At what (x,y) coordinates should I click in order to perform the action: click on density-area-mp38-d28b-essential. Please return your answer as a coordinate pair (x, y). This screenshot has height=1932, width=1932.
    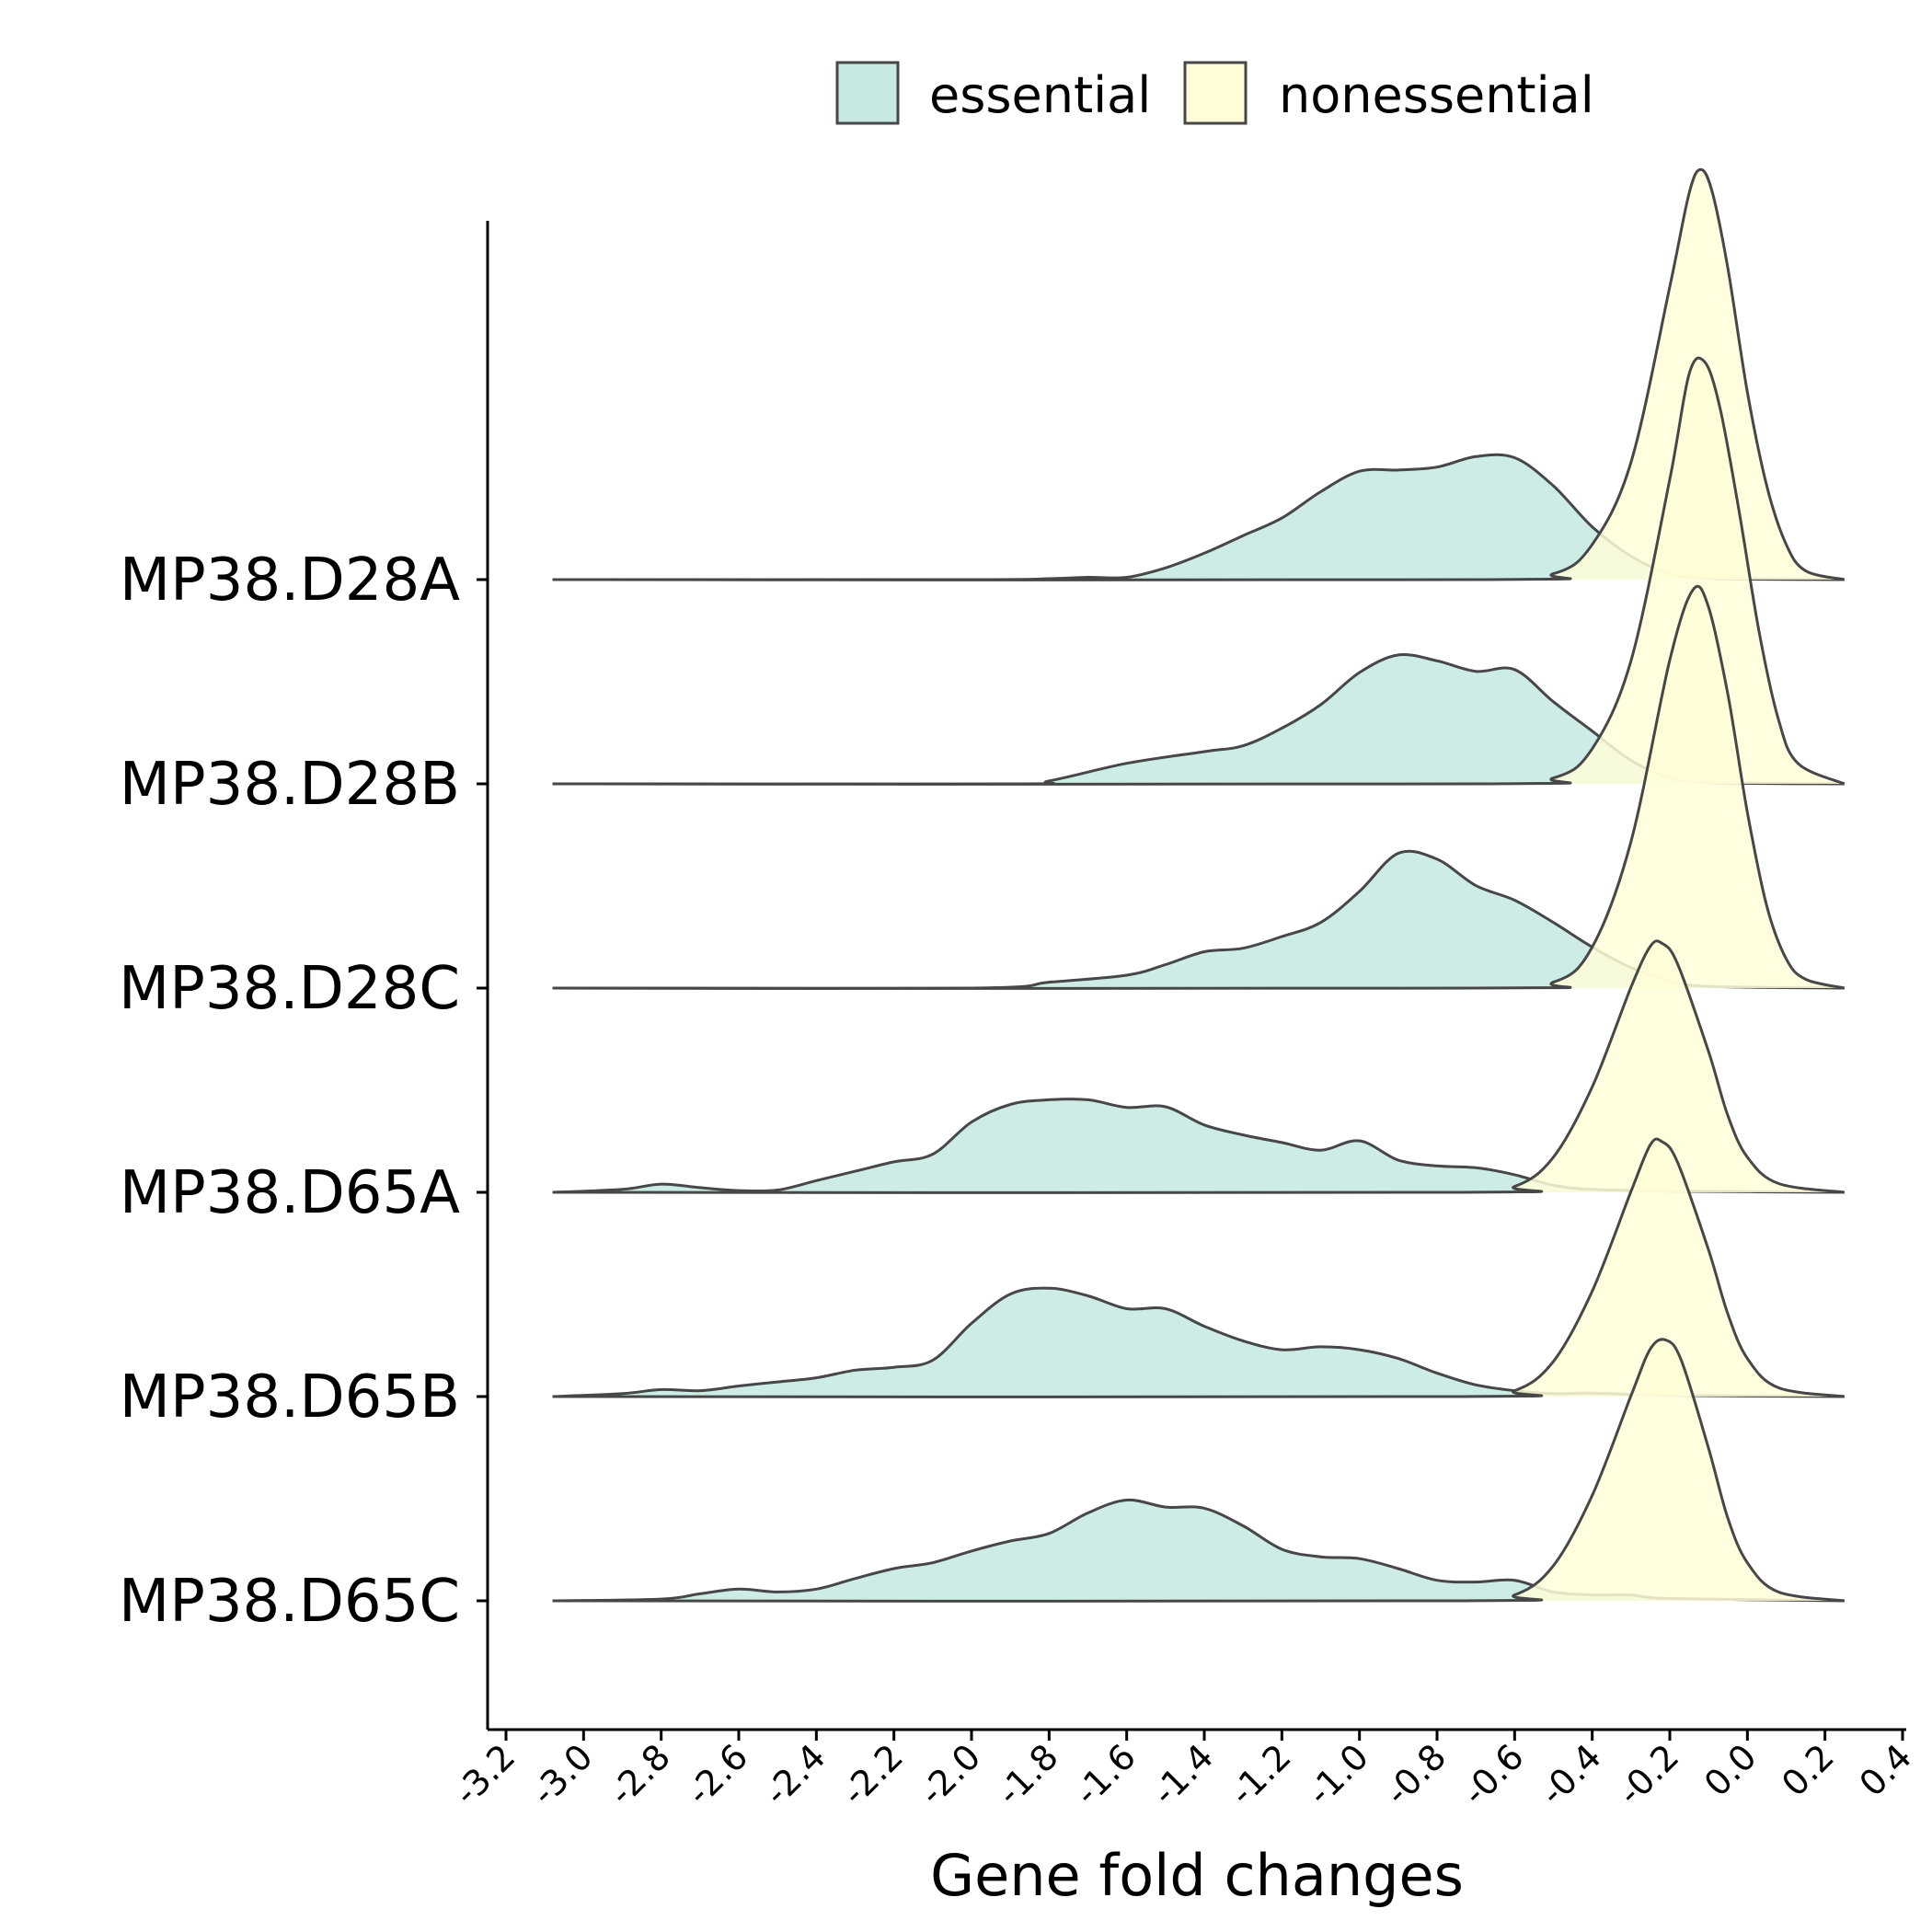
    Looking at the image, I should click on (1198, 719).